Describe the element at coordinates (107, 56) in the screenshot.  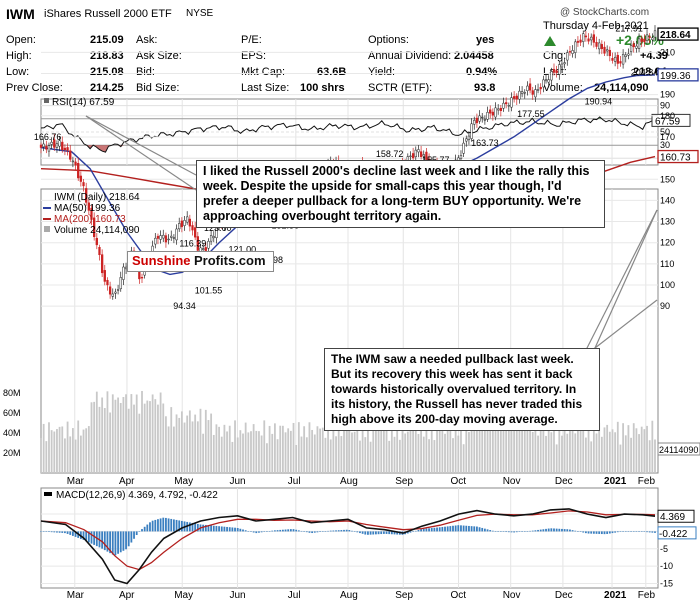
I see `high-value: 218.83` at that location.